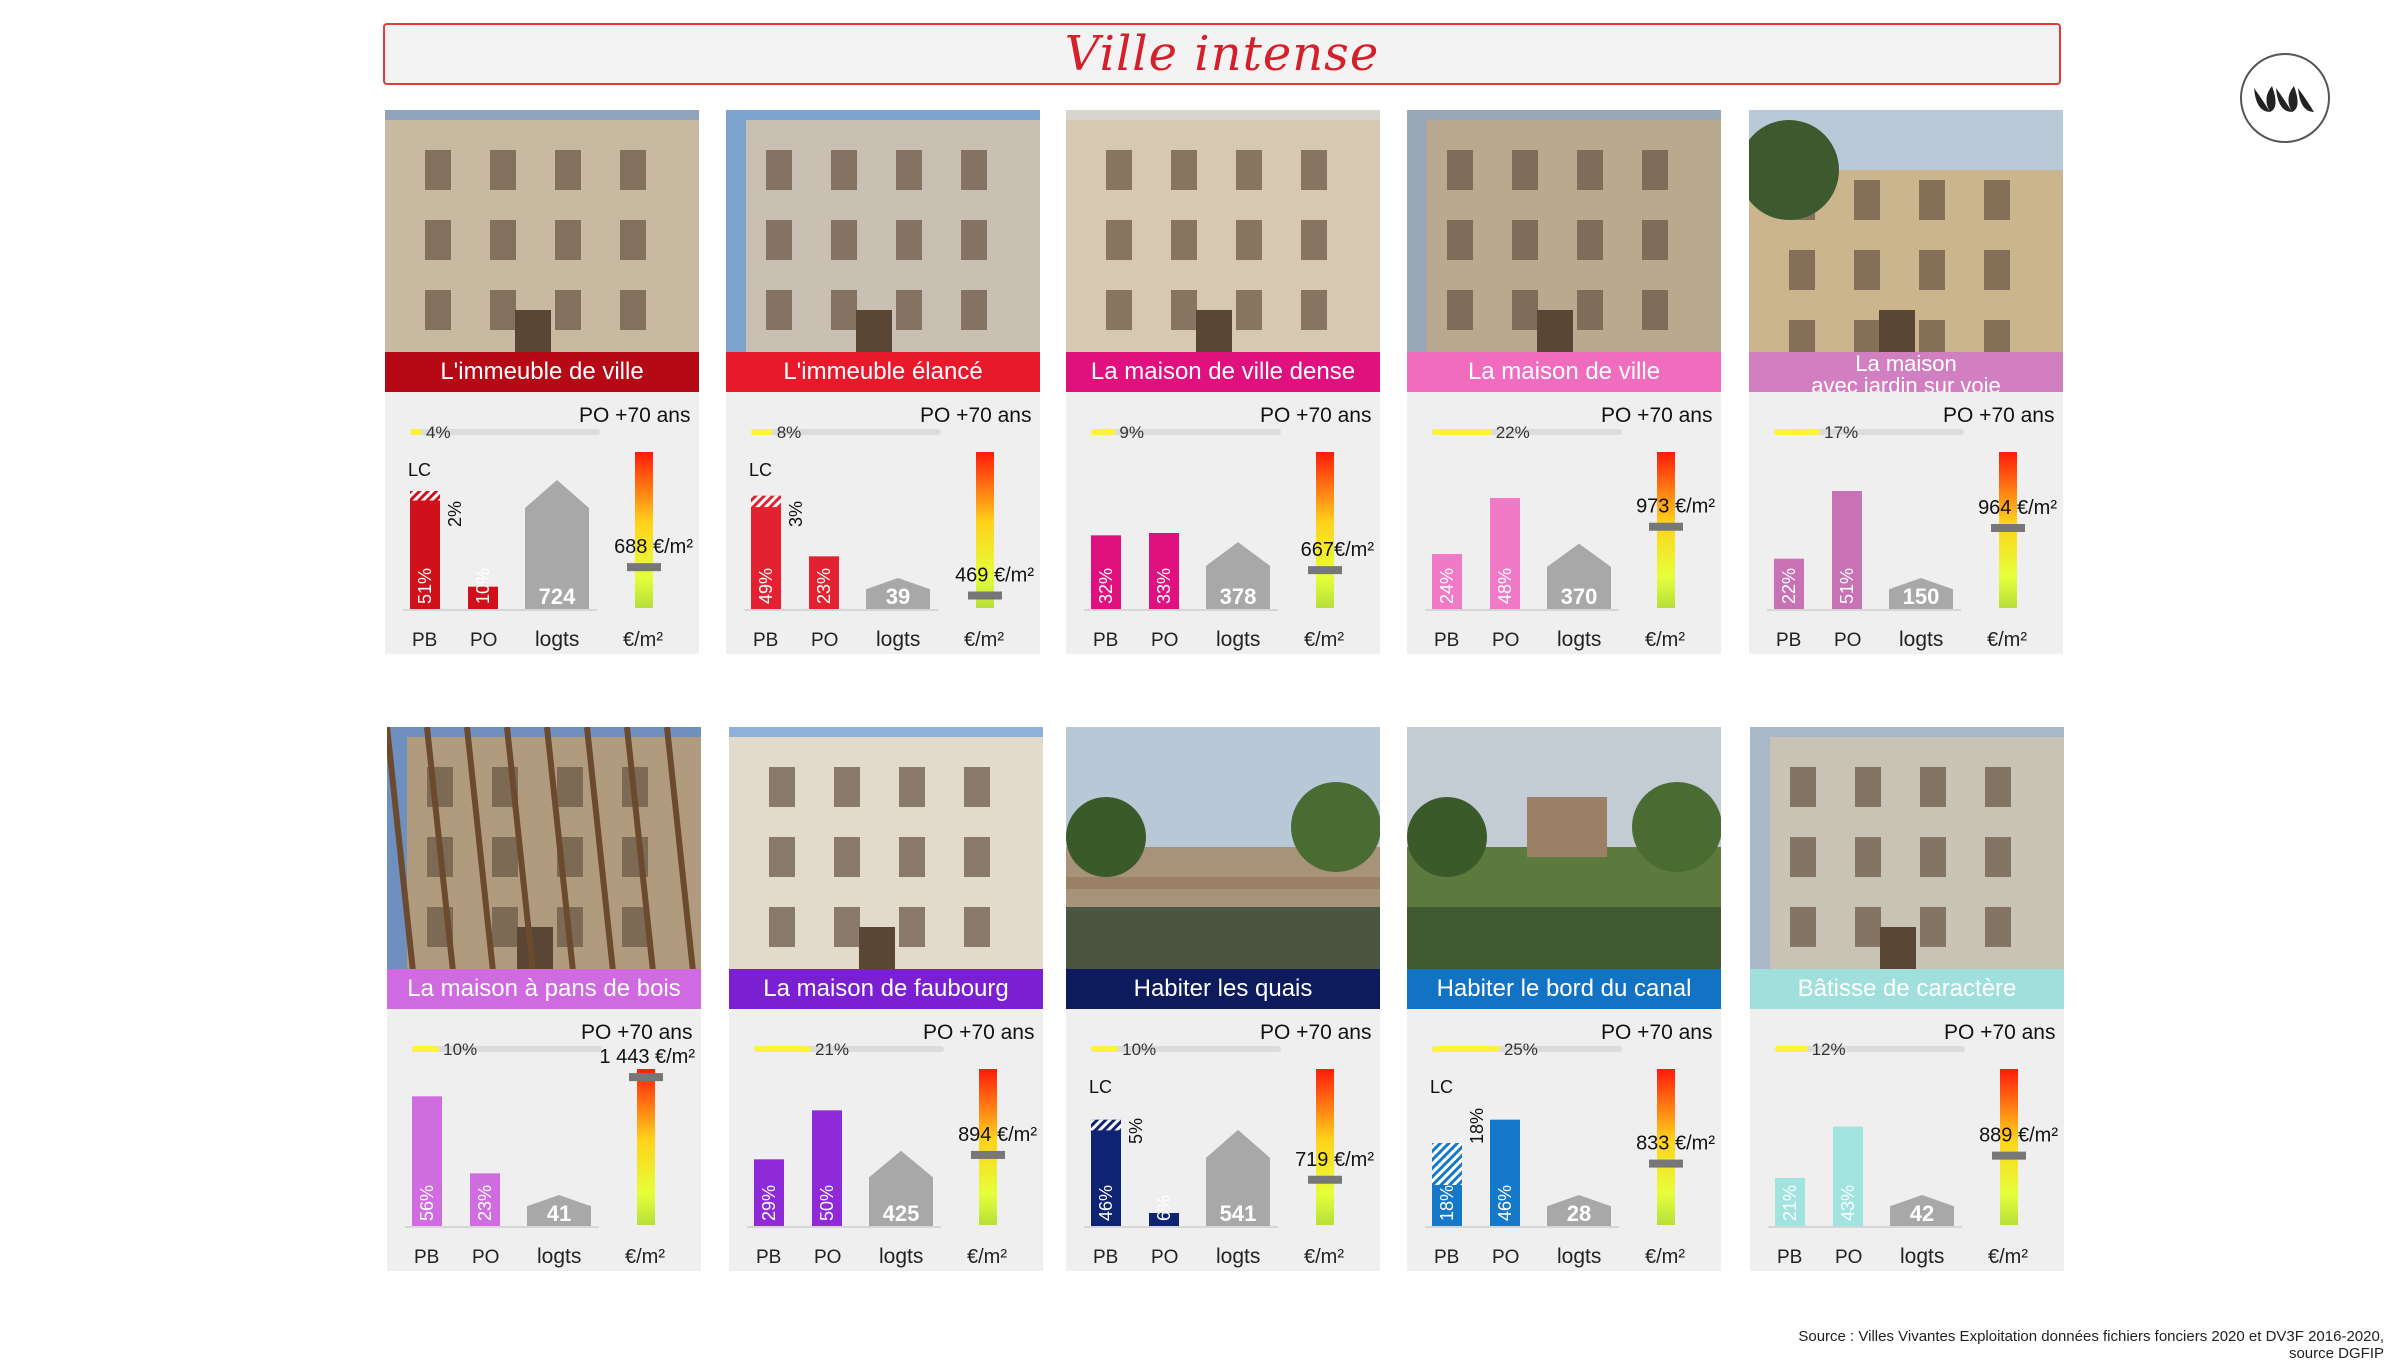  I want to click on typology-name: Bâtisse de caractère, so click(1907, 989).